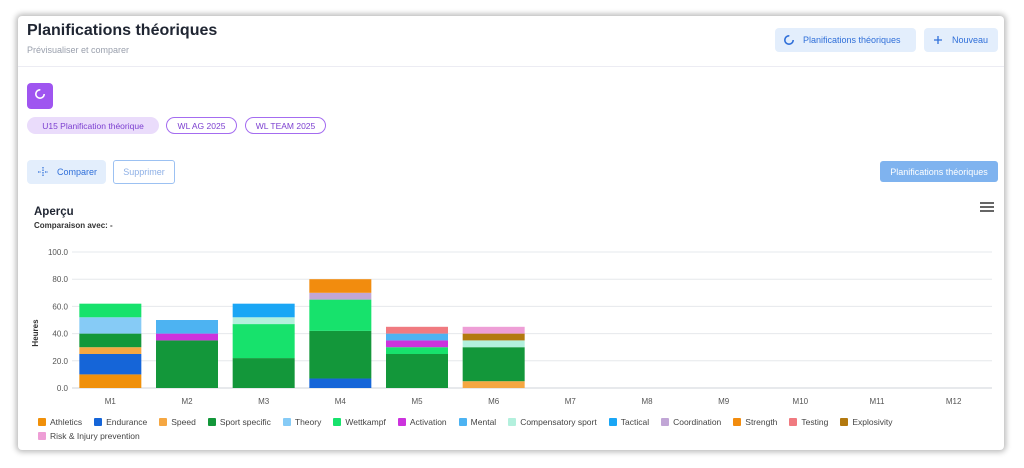 The image size is (1024, 468). What do you see at coordinates (483, 422) in the screenshot?
I see `legend-label: Mental` at bounding box center [483, 422].